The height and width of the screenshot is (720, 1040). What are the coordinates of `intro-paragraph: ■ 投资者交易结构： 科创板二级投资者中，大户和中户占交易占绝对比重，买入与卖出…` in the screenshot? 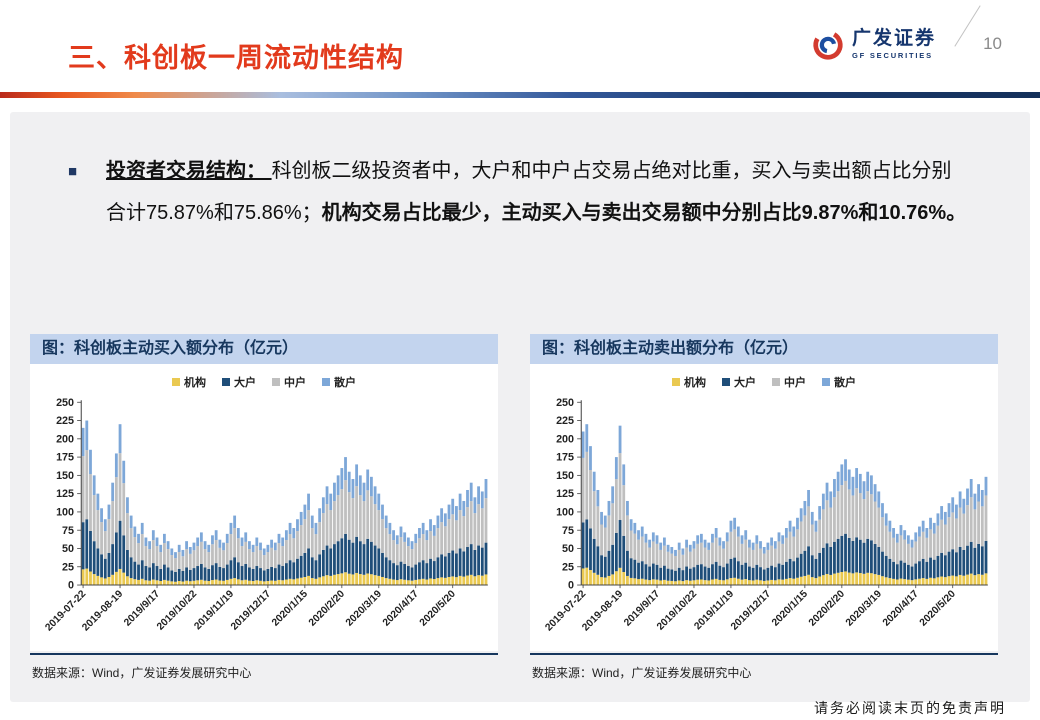 It's located at (518, 192).